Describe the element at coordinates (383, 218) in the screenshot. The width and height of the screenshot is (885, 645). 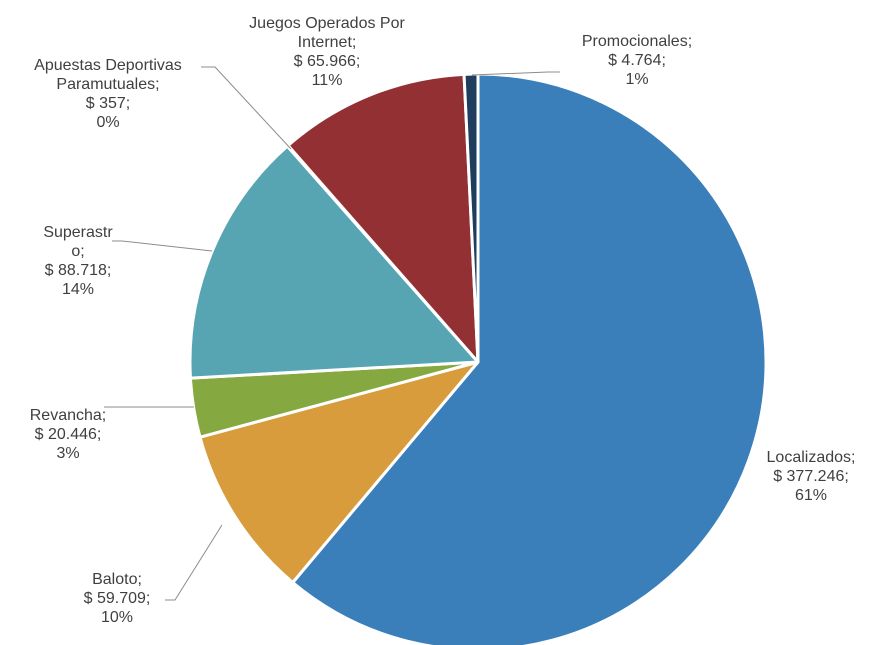
I see `pie-slice-juegos-operados-por-internet` at that location.